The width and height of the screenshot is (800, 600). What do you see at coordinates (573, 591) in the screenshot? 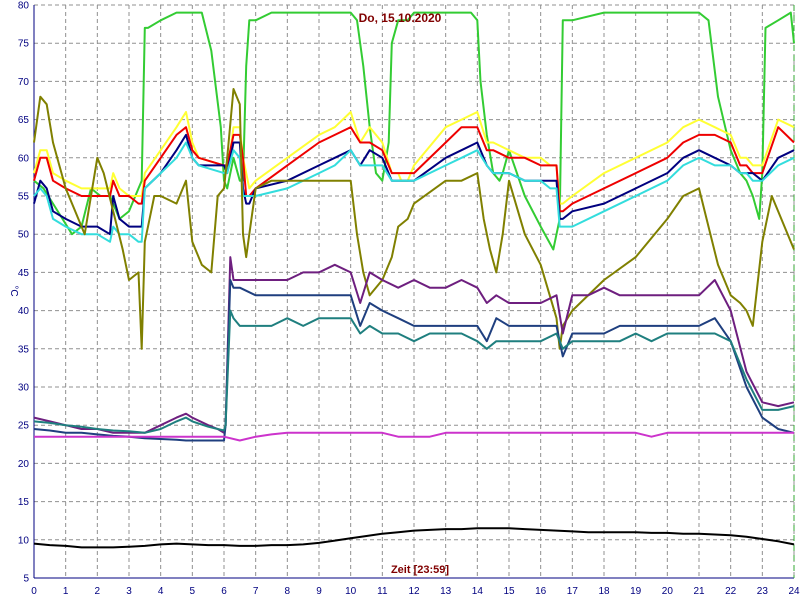
I see `x-tick-label: 17` at bounding box center [573, 591].